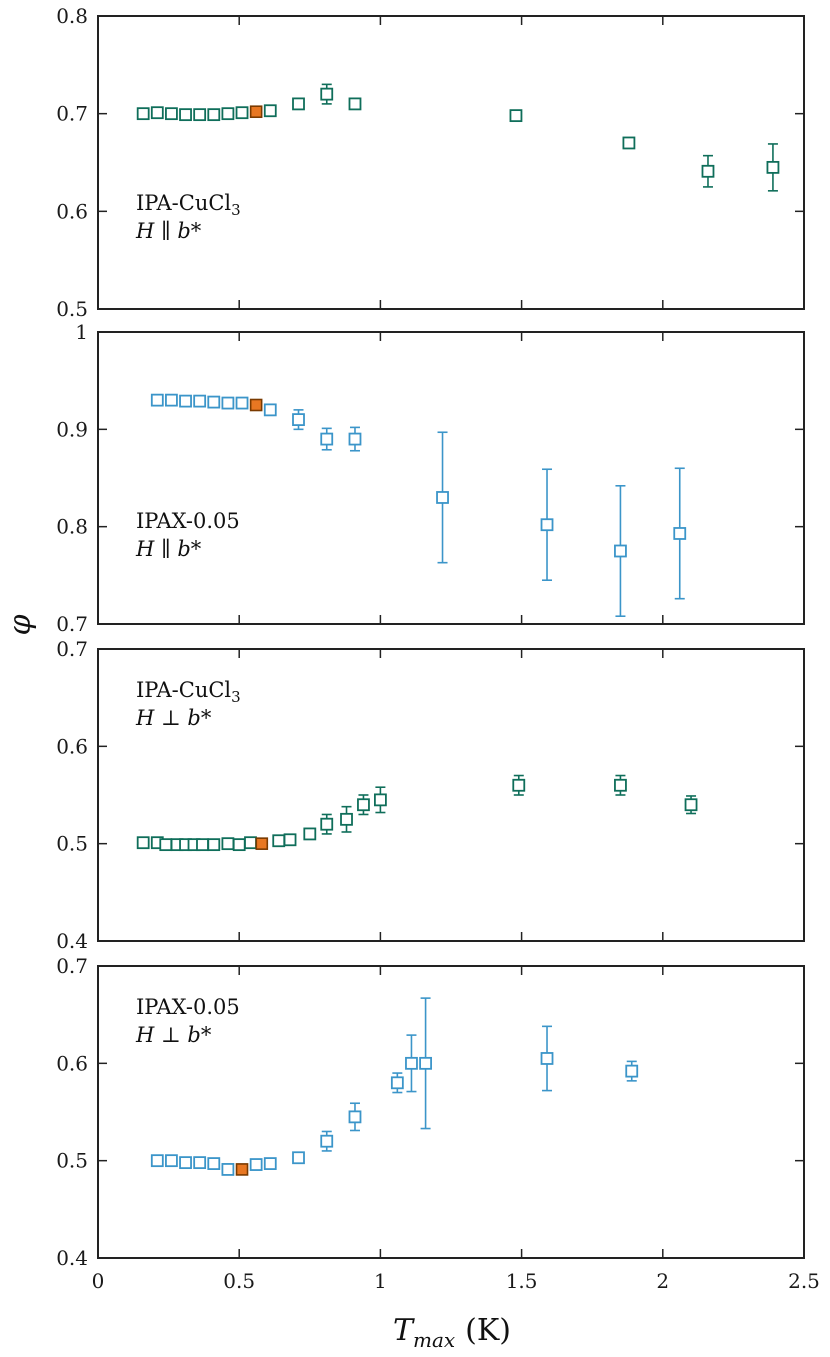  What do you see at coordinates (488, 1330) in the screenshot?
I see `x-axis-label-unit: (K)` at bounding box center [488, 1330].